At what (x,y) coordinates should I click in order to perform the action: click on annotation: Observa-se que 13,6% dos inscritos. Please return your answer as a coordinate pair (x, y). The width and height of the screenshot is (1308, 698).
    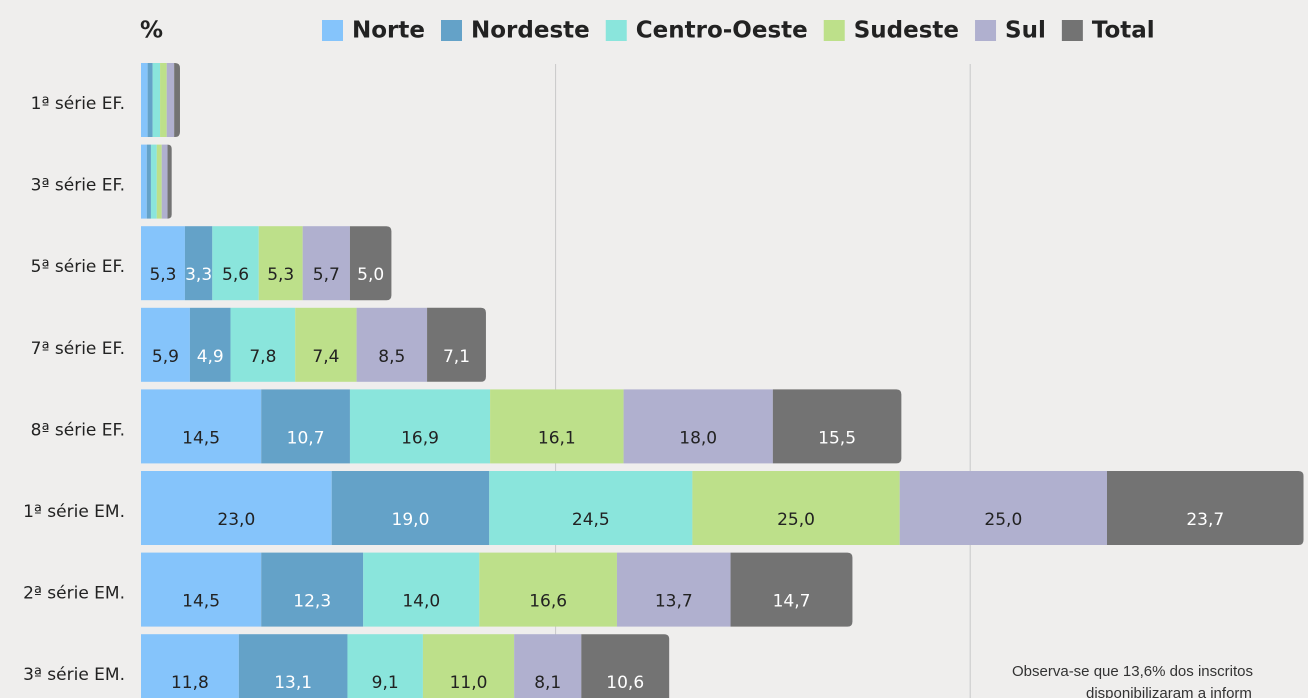
    Looking at the image, I should click on (1132, 671).